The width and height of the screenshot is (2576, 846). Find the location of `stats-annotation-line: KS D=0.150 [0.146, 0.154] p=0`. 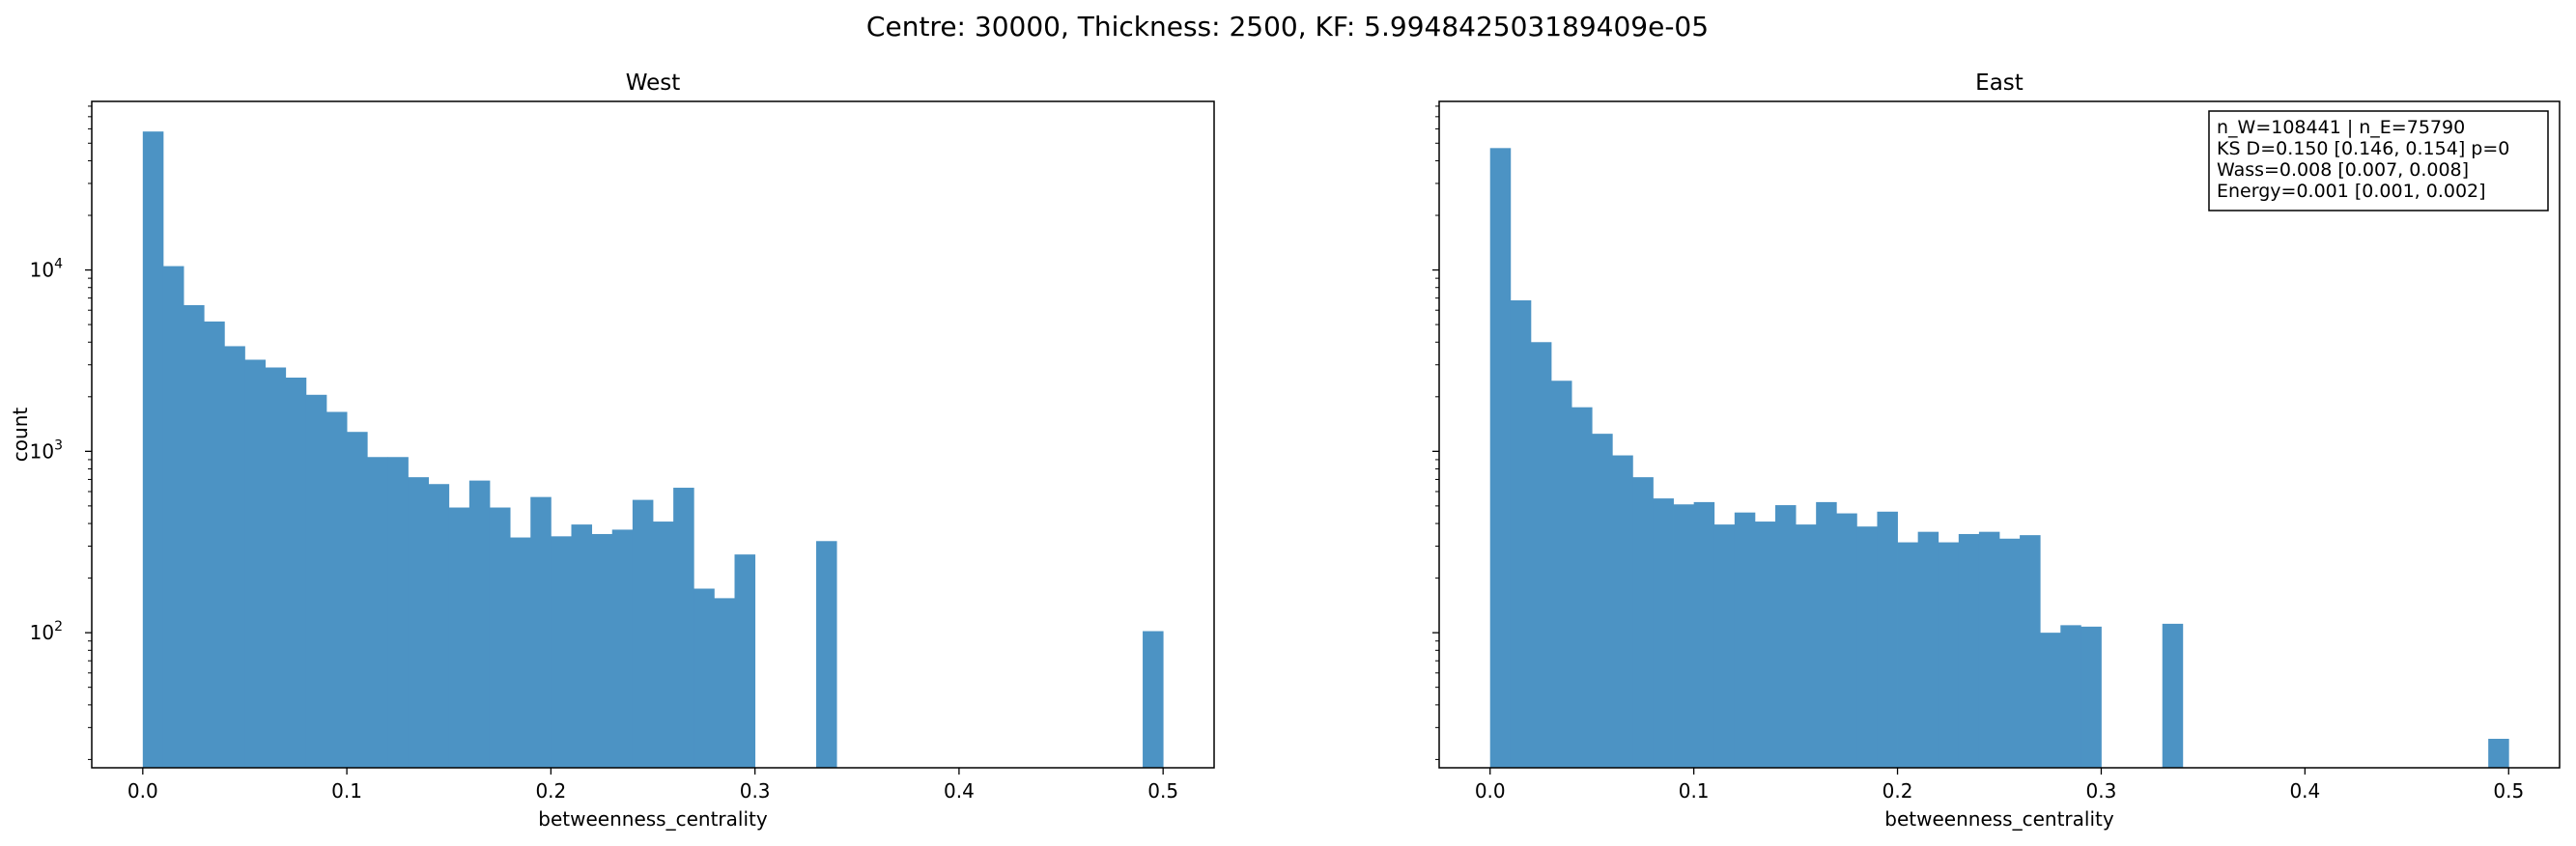

stats-annotation-line: KS D=0.150 [0.146, 0.154] p=0 is located at coordinates (2363, 148).